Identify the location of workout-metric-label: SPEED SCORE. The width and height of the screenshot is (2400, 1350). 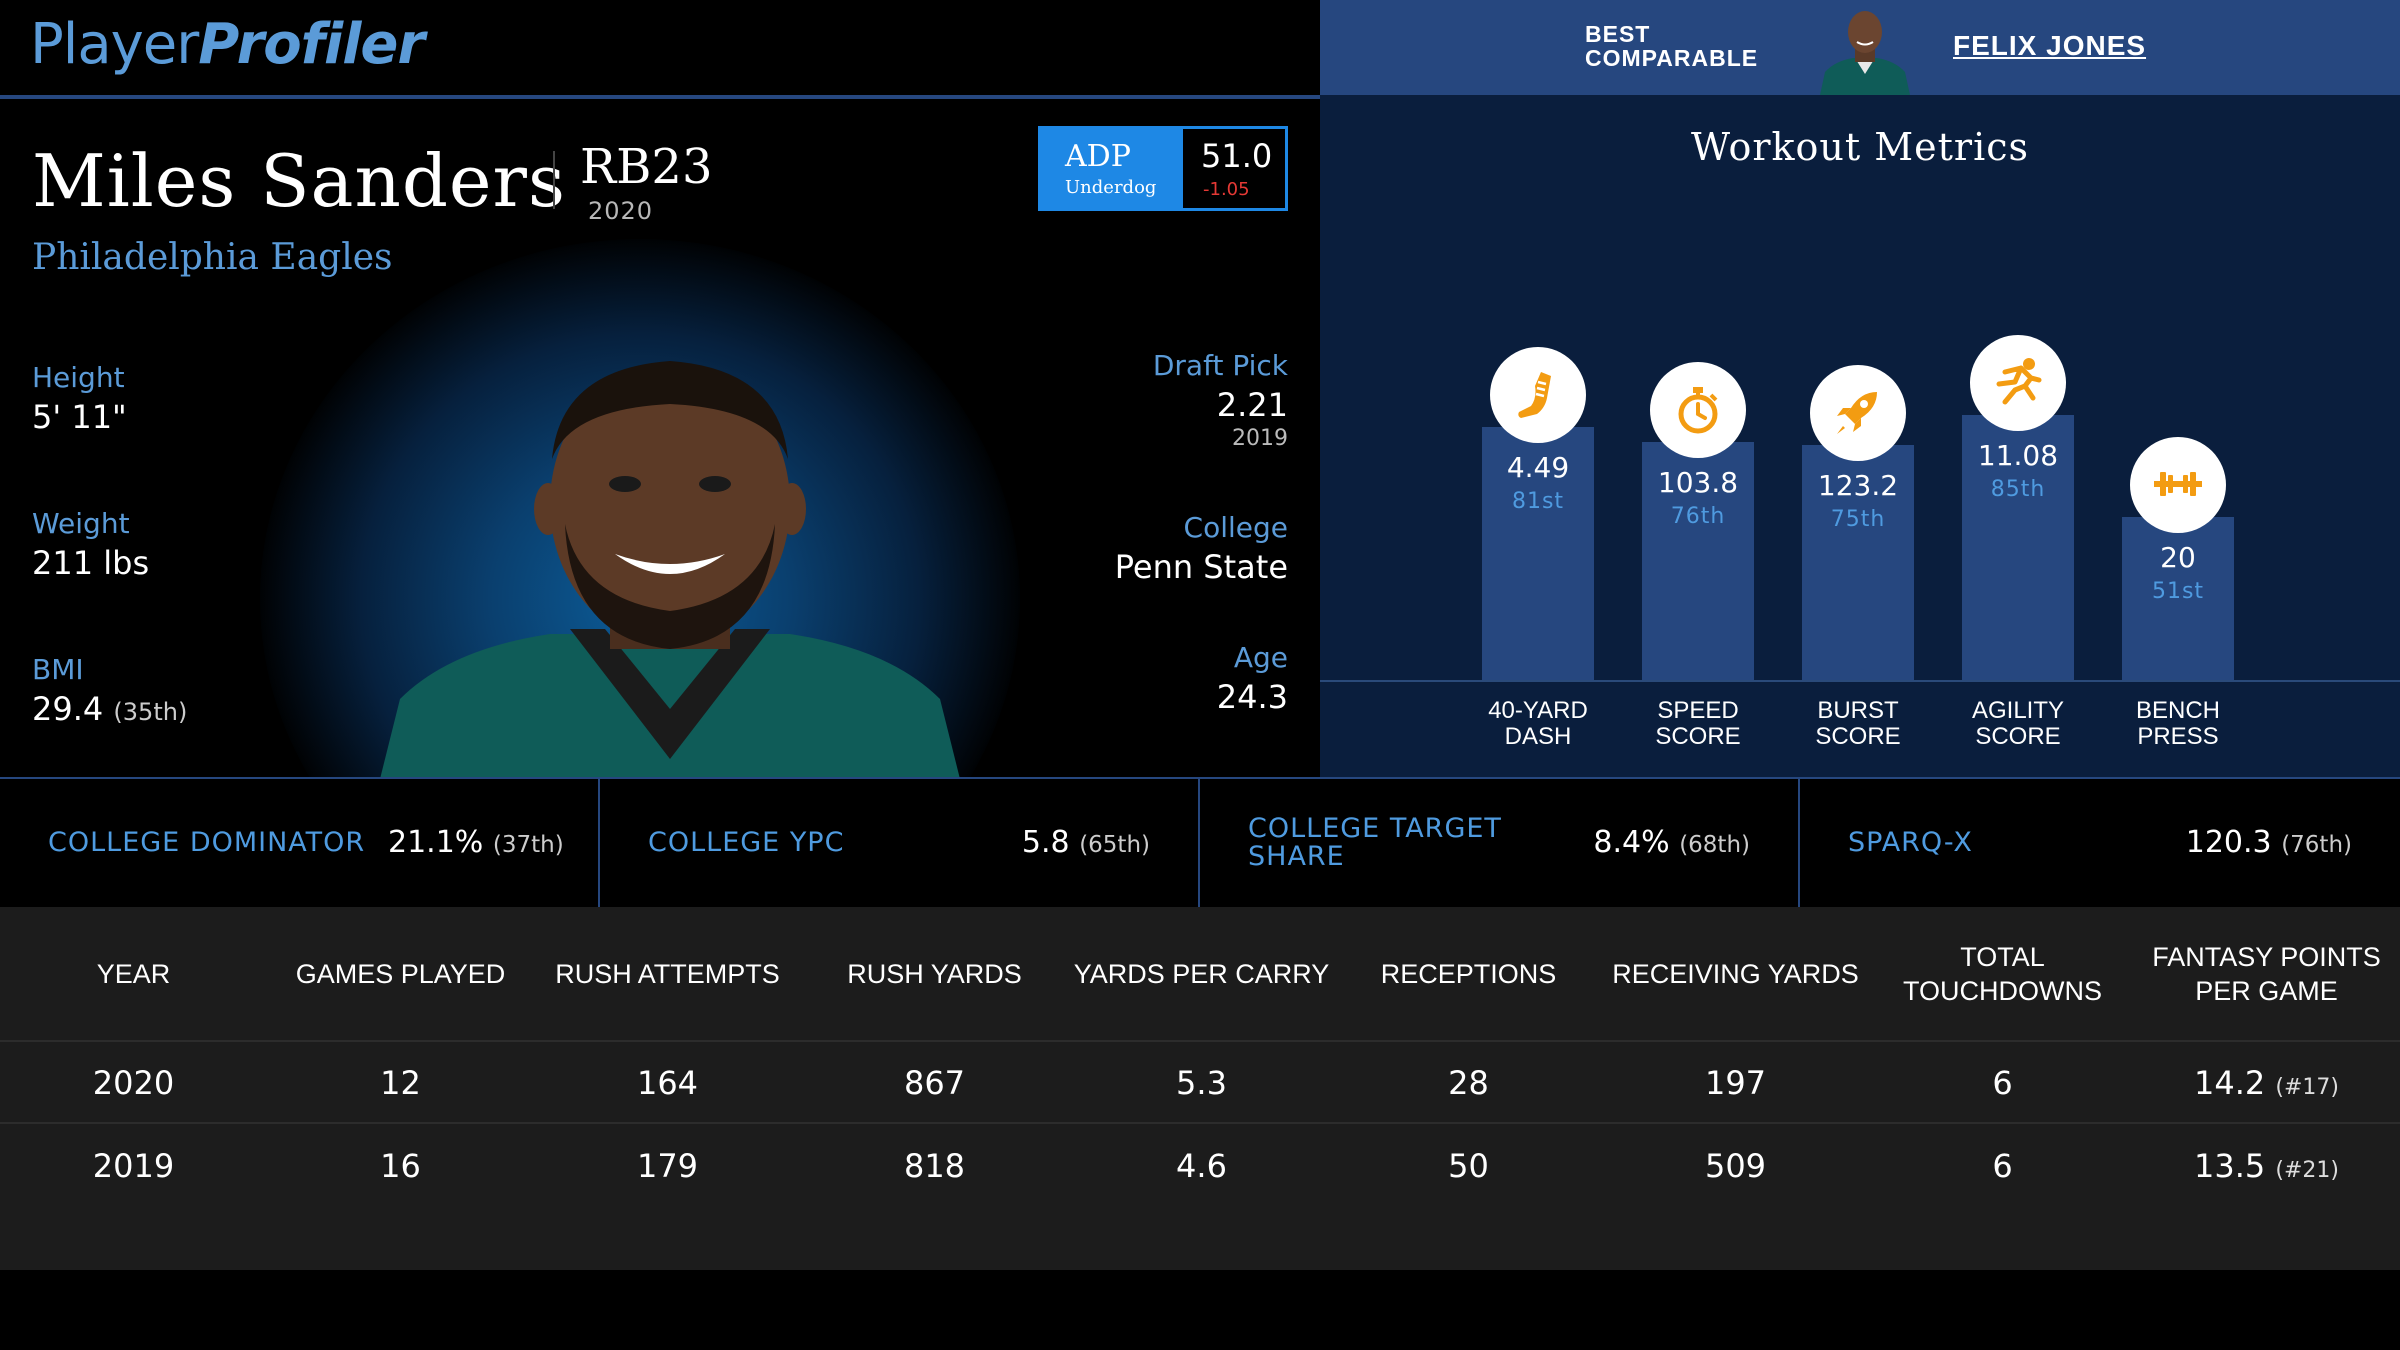
(1698, 723).